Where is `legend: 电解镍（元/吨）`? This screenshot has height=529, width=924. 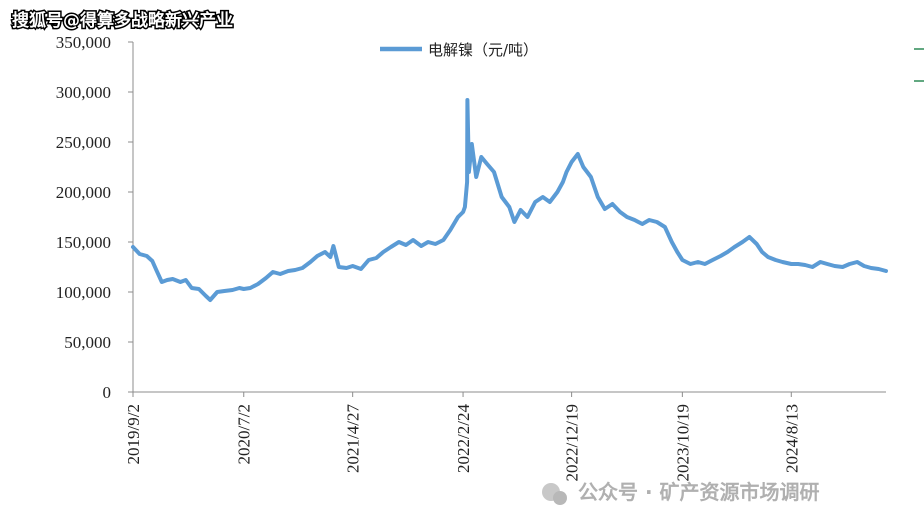 legend: 电解镍（元/吨） is located at coordinates (459, 50).